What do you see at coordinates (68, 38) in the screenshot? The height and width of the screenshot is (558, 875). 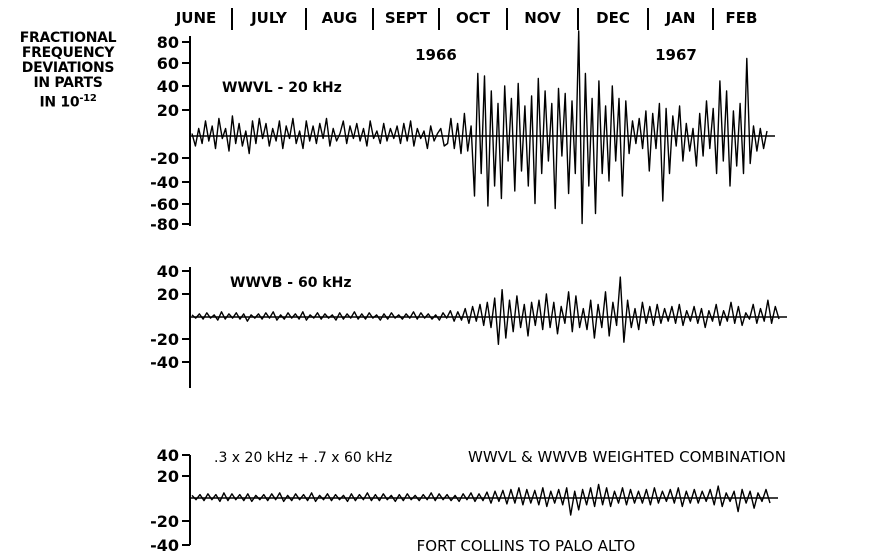 I see `y-axis-label-line: FRACTIONAL` at bounding box center [68, 38].